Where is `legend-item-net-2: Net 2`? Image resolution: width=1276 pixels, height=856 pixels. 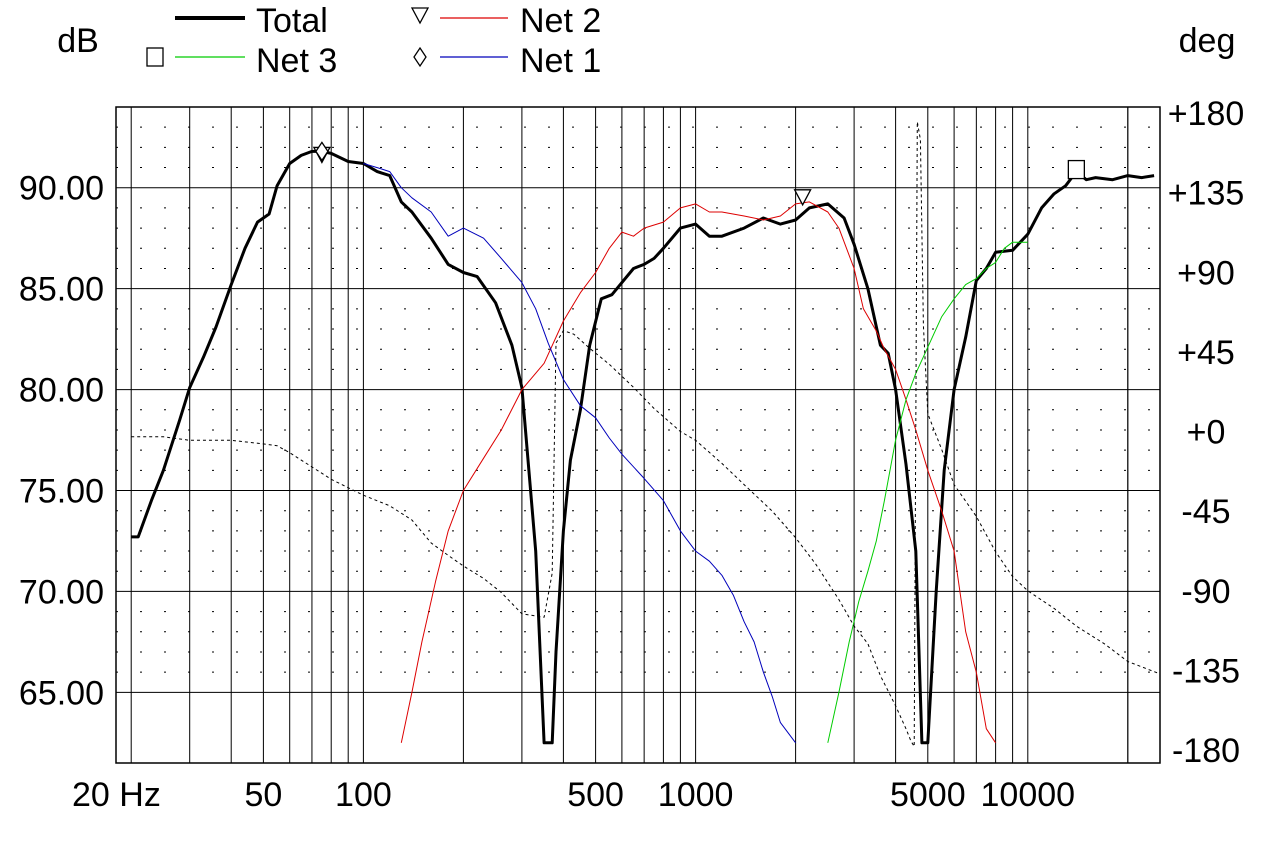
legend-item-net-2: Net 2 is located at coordinates (505, 21).